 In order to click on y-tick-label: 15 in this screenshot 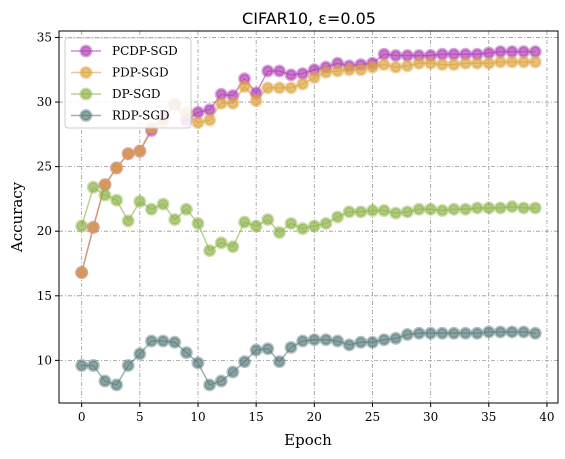, I will do `click(44, 296)`.